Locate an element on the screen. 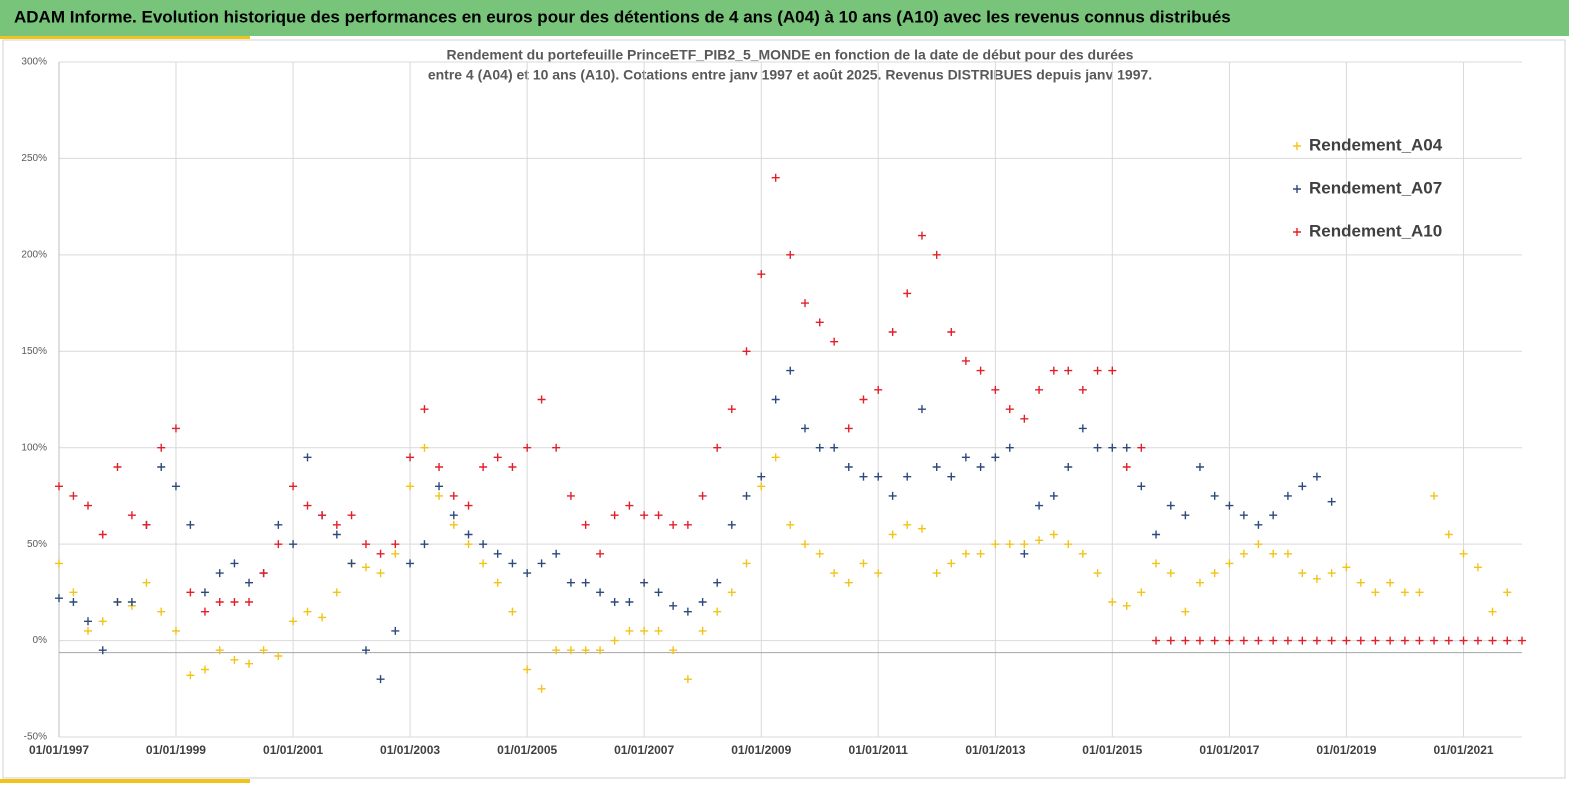 This screenshot has width=1569, height=785. x-tick-label: 01/01/2019 is located at coordinates (1346, 750).